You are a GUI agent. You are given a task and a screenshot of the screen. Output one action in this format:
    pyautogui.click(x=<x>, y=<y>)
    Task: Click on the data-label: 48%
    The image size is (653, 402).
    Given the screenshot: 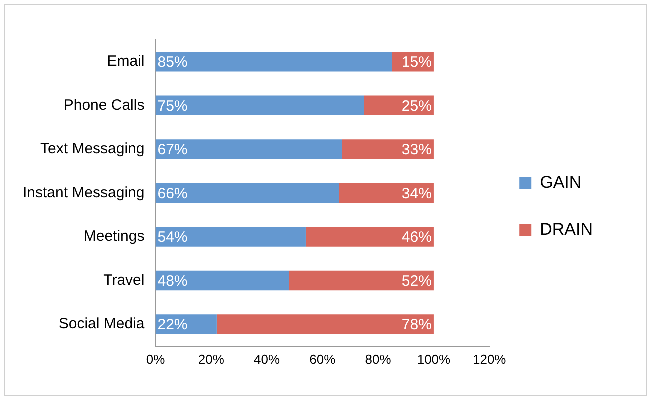 What is the action you would take?
    pyautogui.click(x=173, y=281)
    